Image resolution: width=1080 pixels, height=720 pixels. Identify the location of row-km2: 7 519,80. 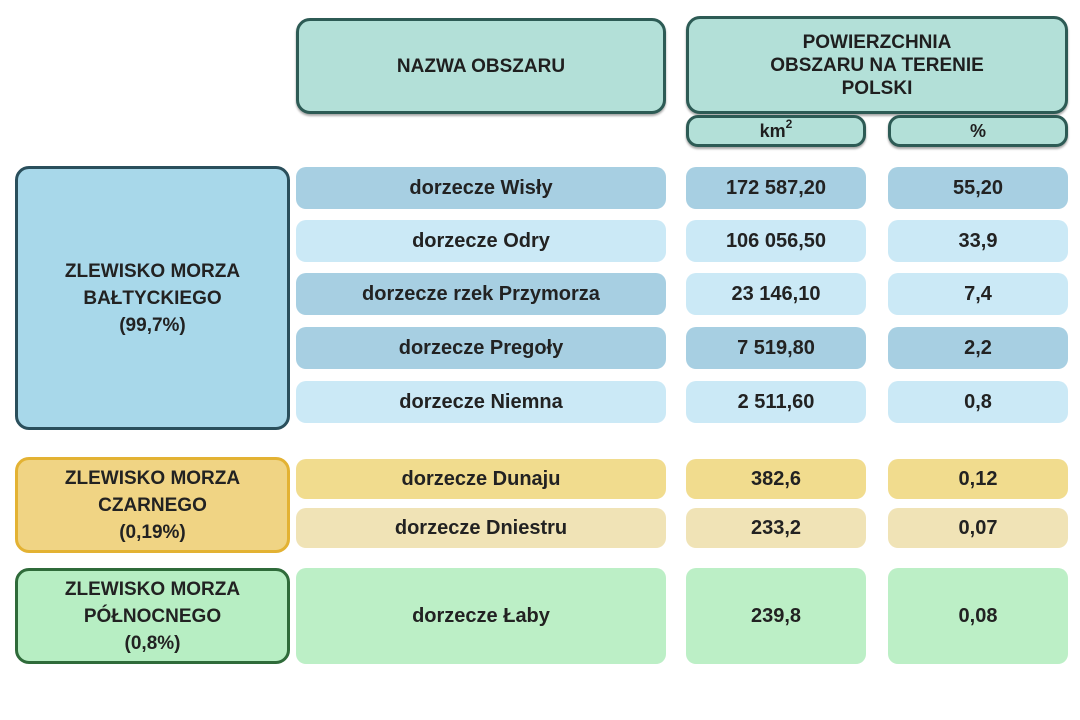
(776, 347).